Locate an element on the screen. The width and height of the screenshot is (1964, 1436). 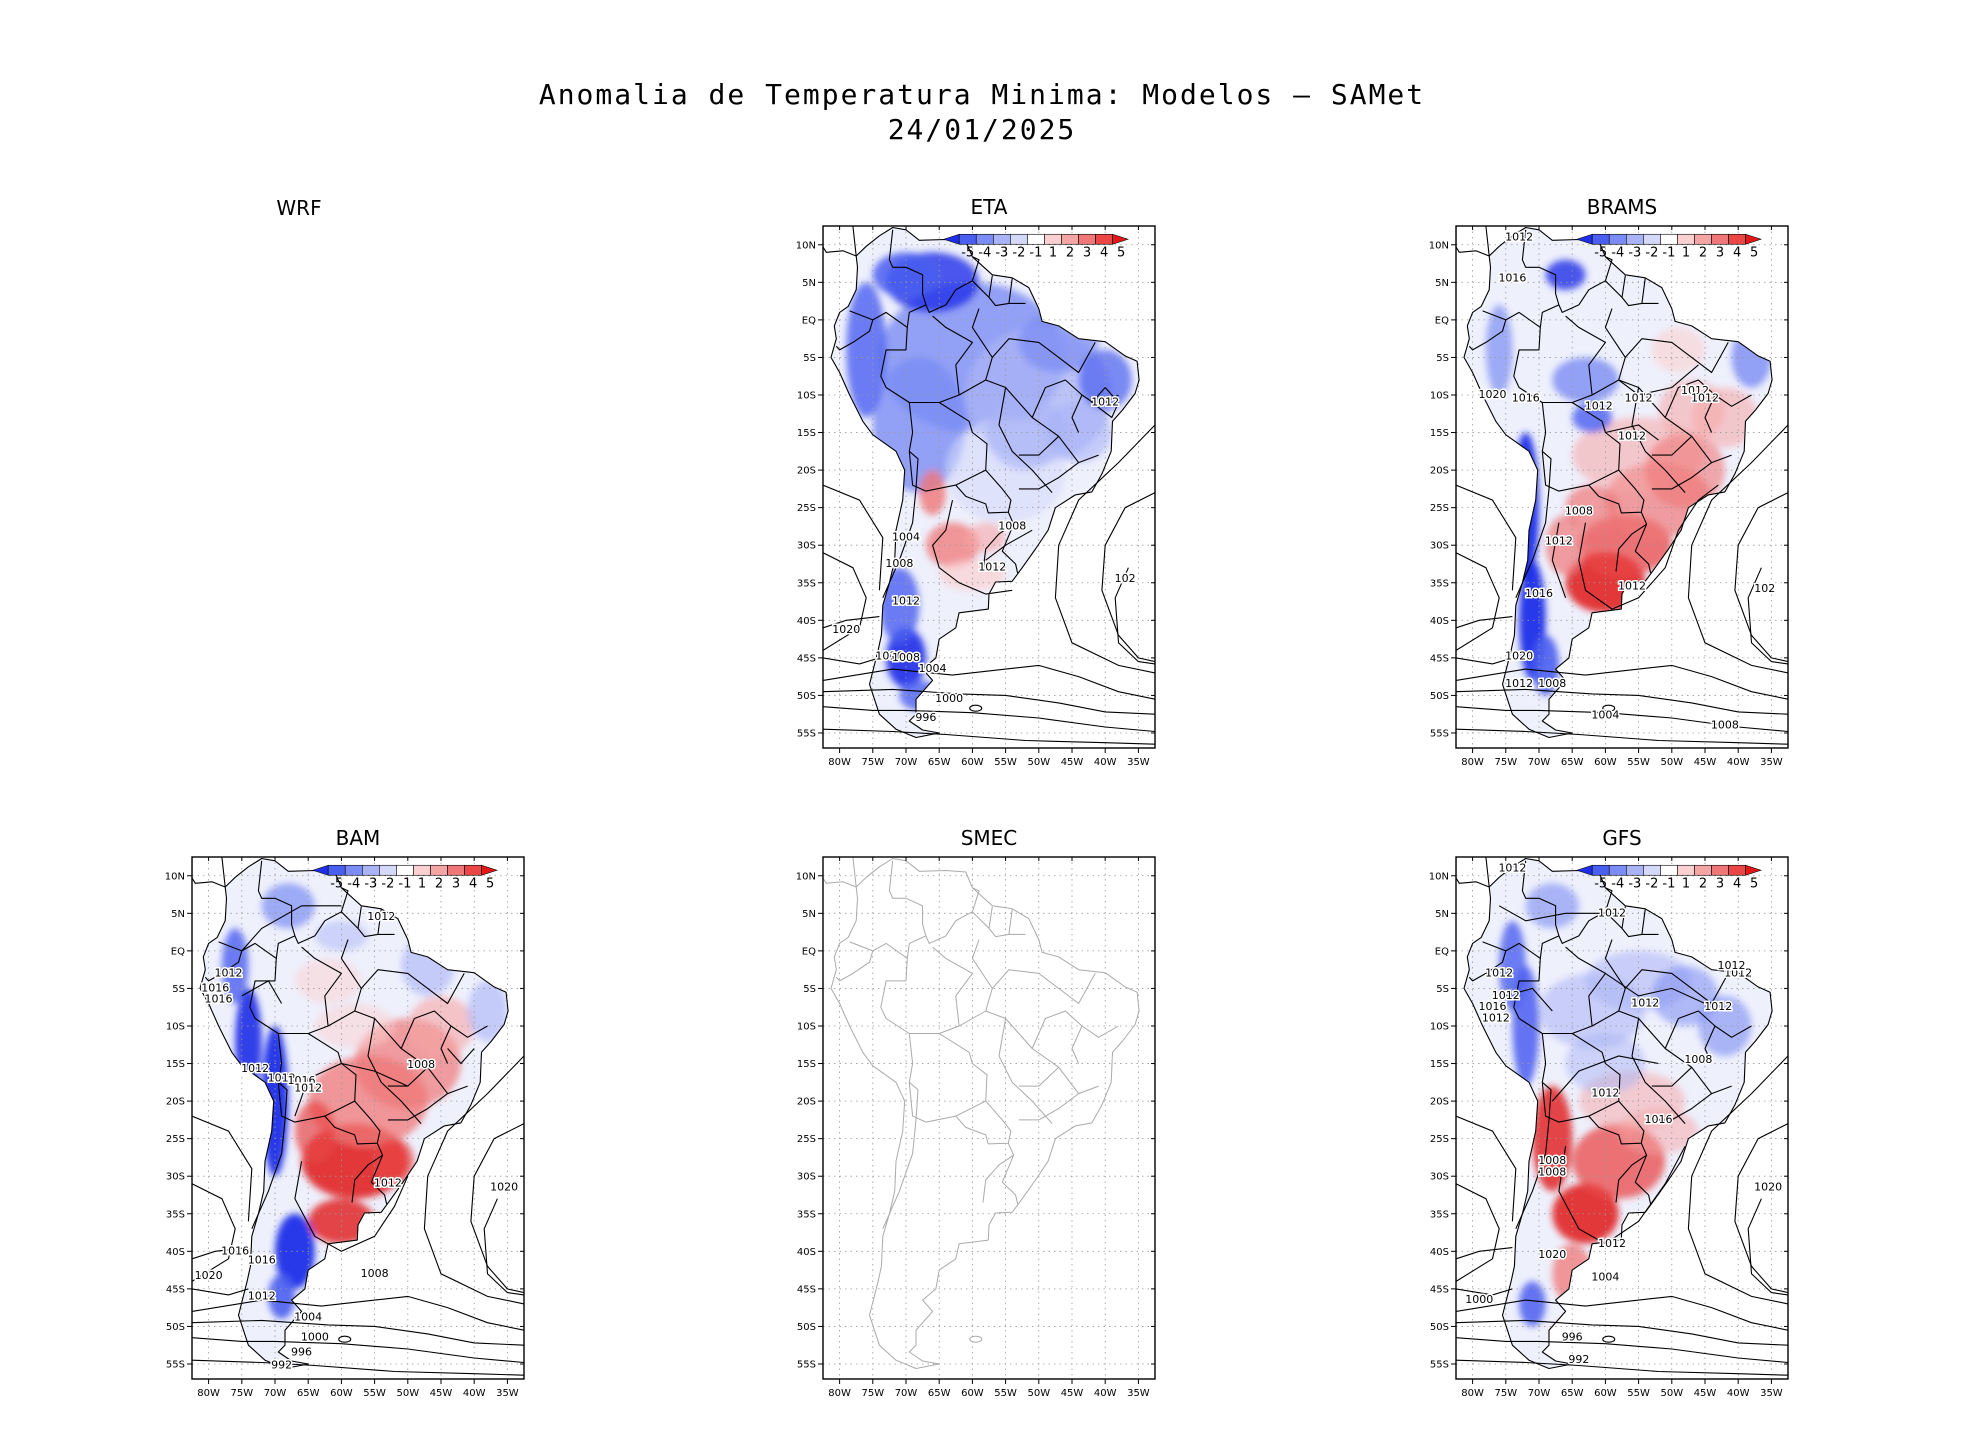
colorbar-label: -5 is located at coordinates (336, 883).